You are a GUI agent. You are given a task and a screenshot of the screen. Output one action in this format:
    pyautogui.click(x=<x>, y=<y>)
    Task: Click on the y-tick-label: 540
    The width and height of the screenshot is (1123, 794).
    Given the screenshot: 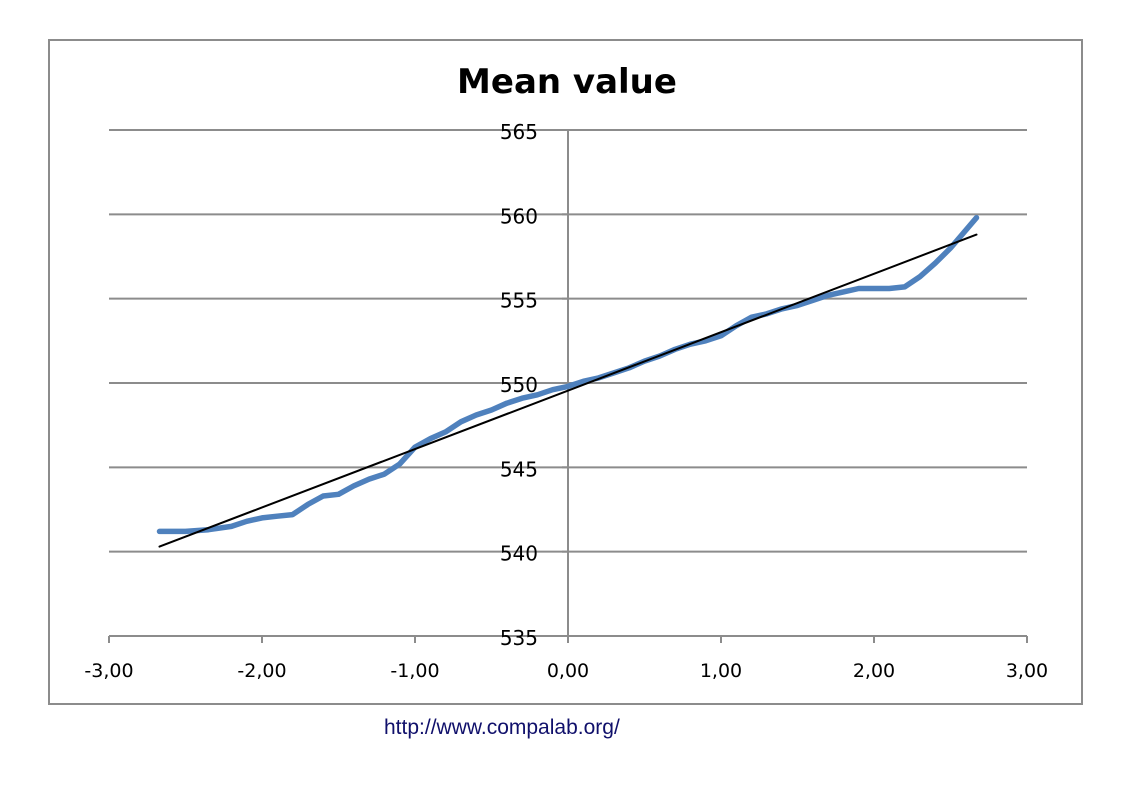 What is the action you would take?
    pyautogui.click(x=519, y=554)
    